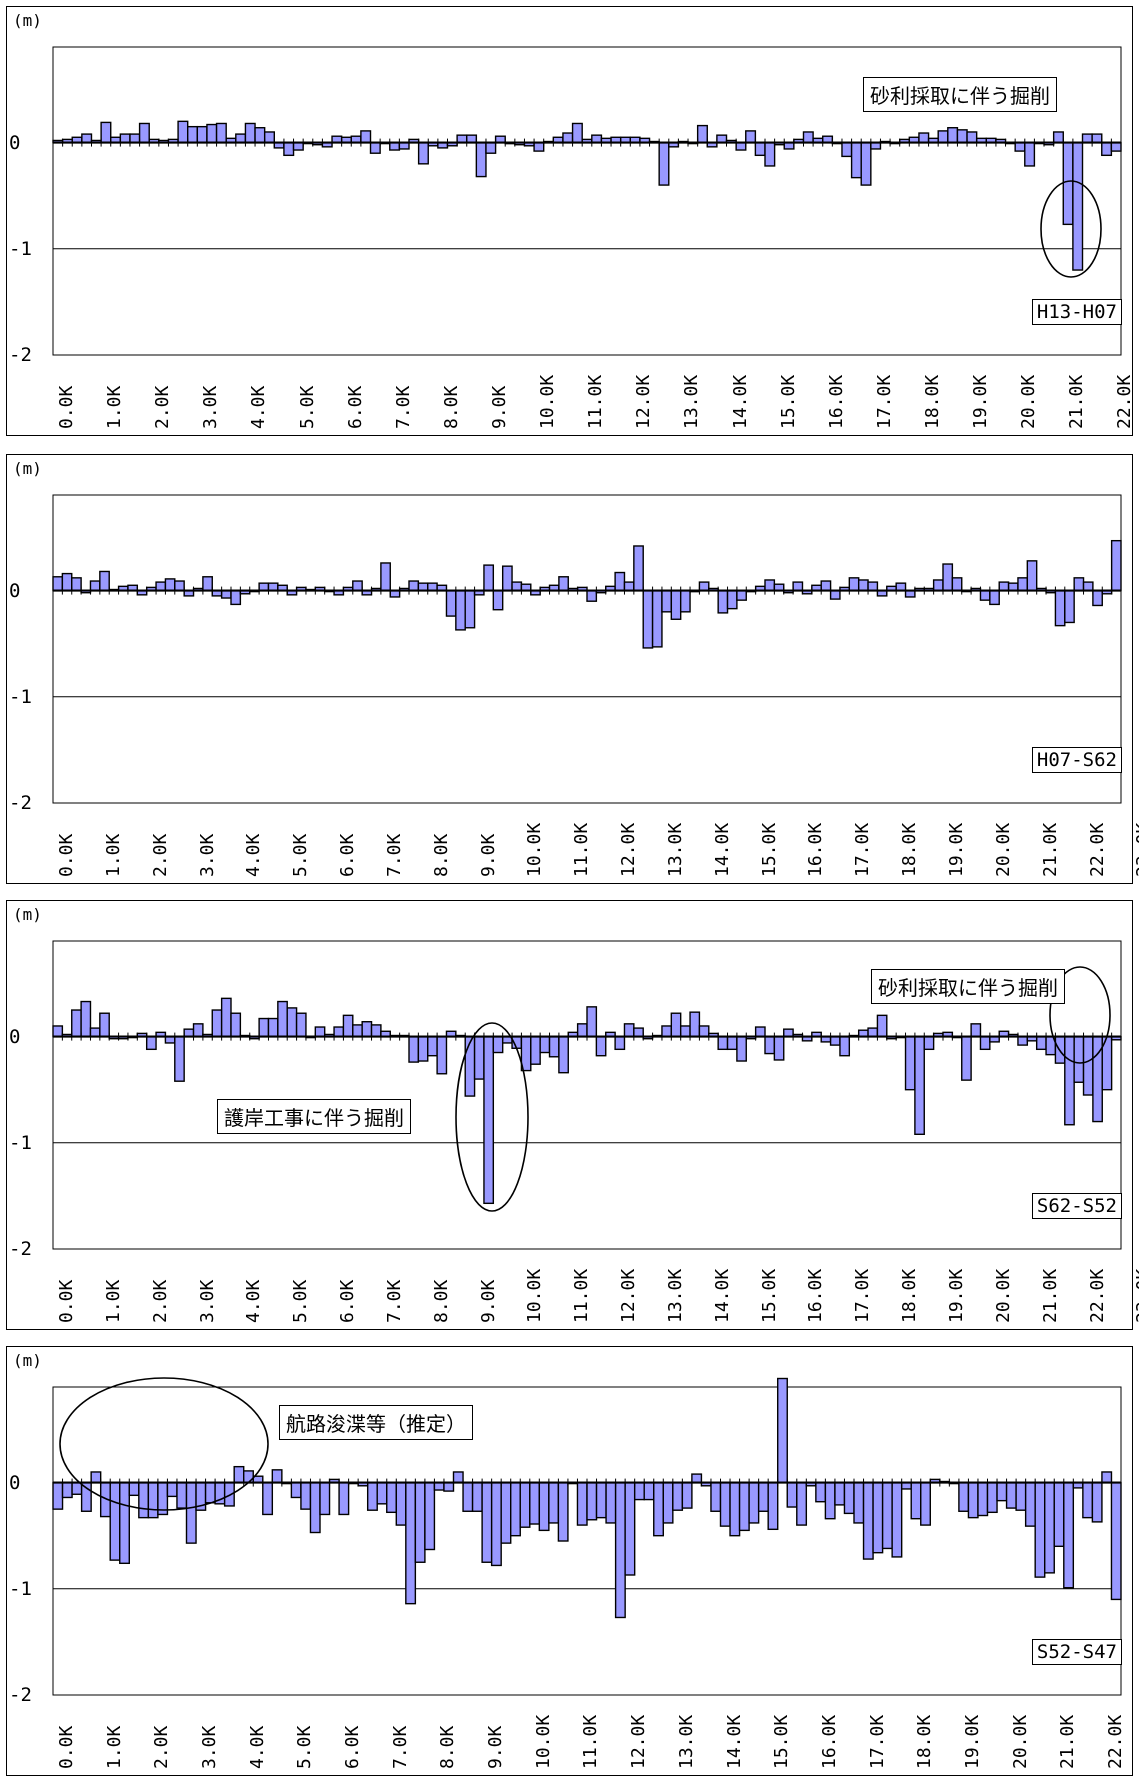 This screenshot has height=1780, width=1139. I want to click on x-tick-label: 10.0K, so click(535, 1295).